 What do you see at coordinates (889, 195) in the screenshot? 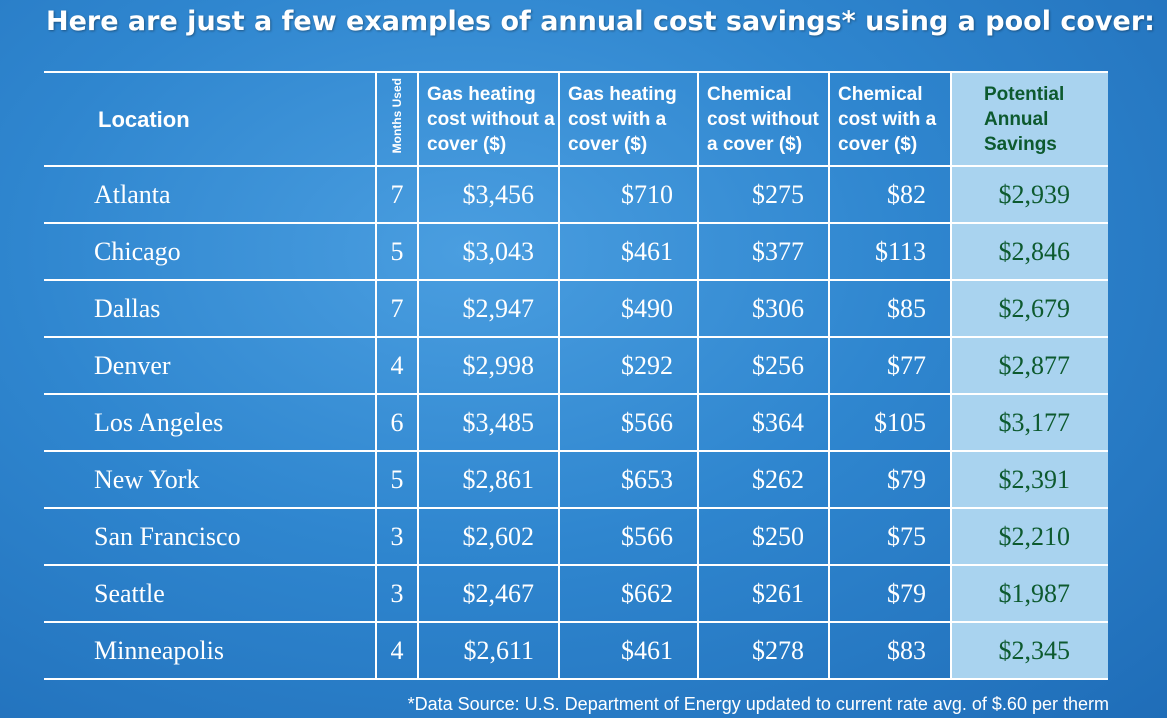
I see `cell-chem-with: $82` at bounding box center [889, 195].